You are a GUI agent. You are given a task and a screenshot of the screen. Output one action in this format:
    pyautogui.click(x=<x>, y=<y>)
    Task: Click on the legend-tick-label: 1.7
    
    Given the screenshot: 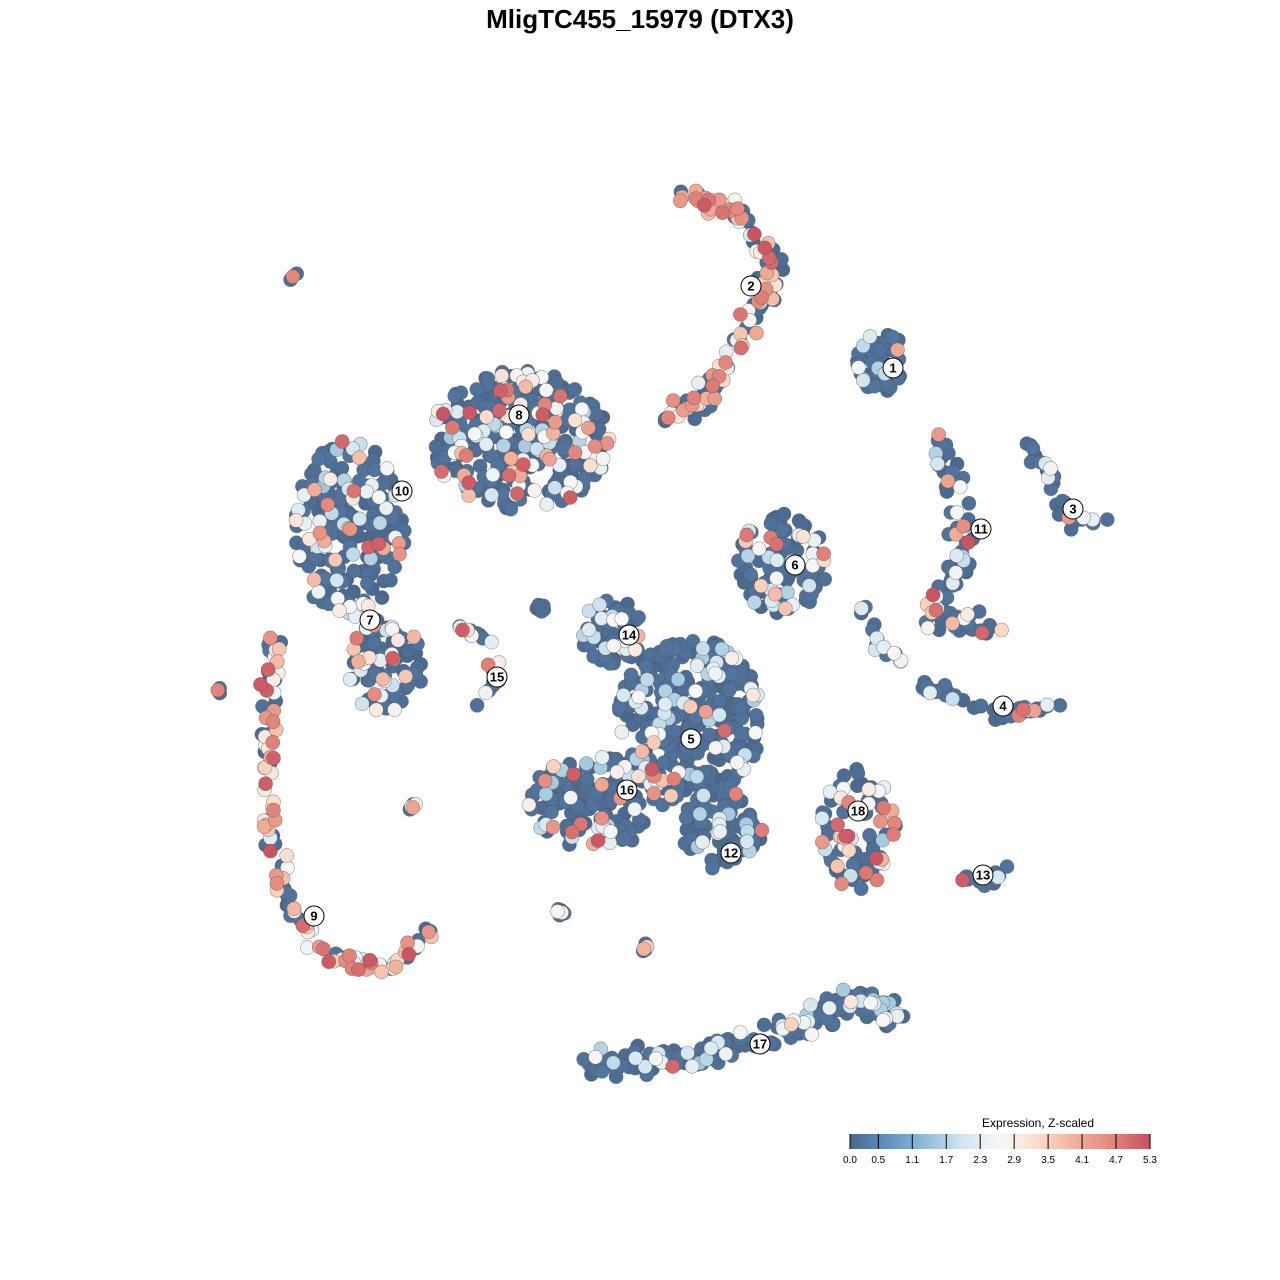 What is the action you would take?
    pyautogui.click(x=946, y=1160)
    